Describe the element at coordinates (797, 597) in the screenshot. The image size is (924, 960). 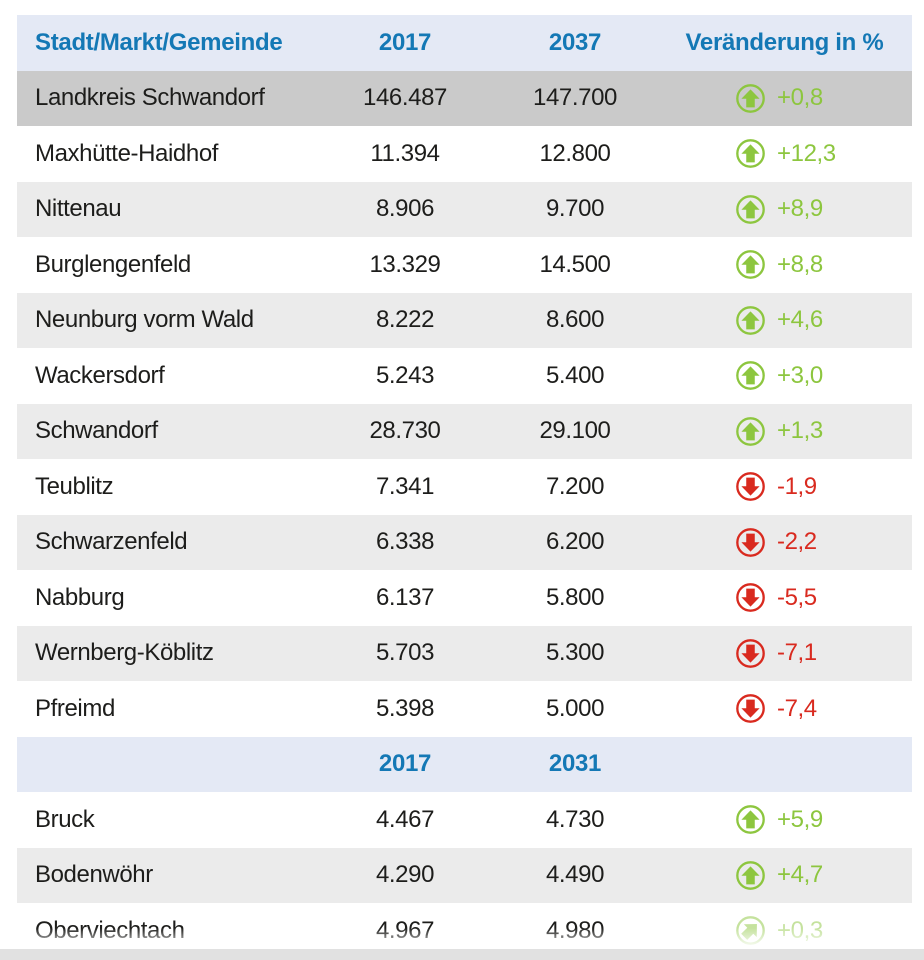
I see `change-value: -5,5` at that location.